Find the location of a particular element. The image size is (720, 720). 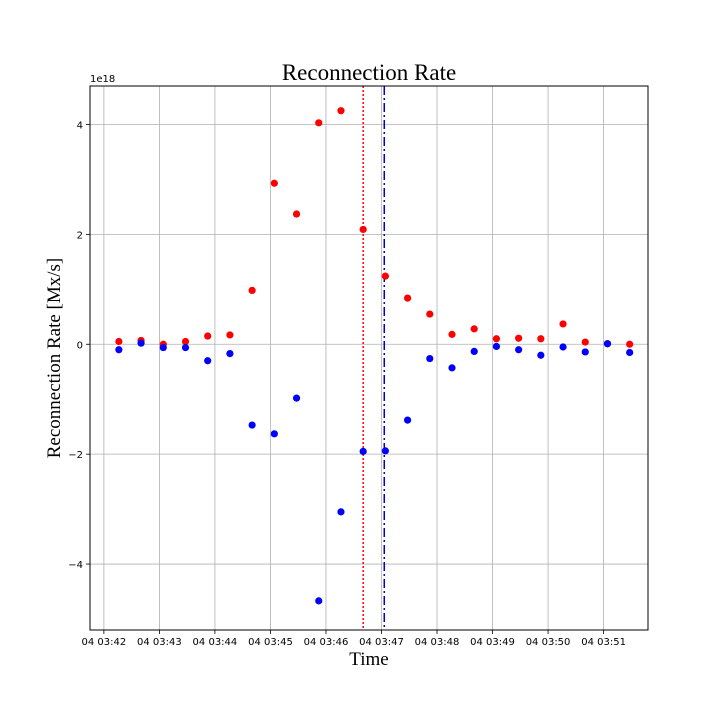

x-tick-label: 04 03:45 is located at coordinates (270, 642).